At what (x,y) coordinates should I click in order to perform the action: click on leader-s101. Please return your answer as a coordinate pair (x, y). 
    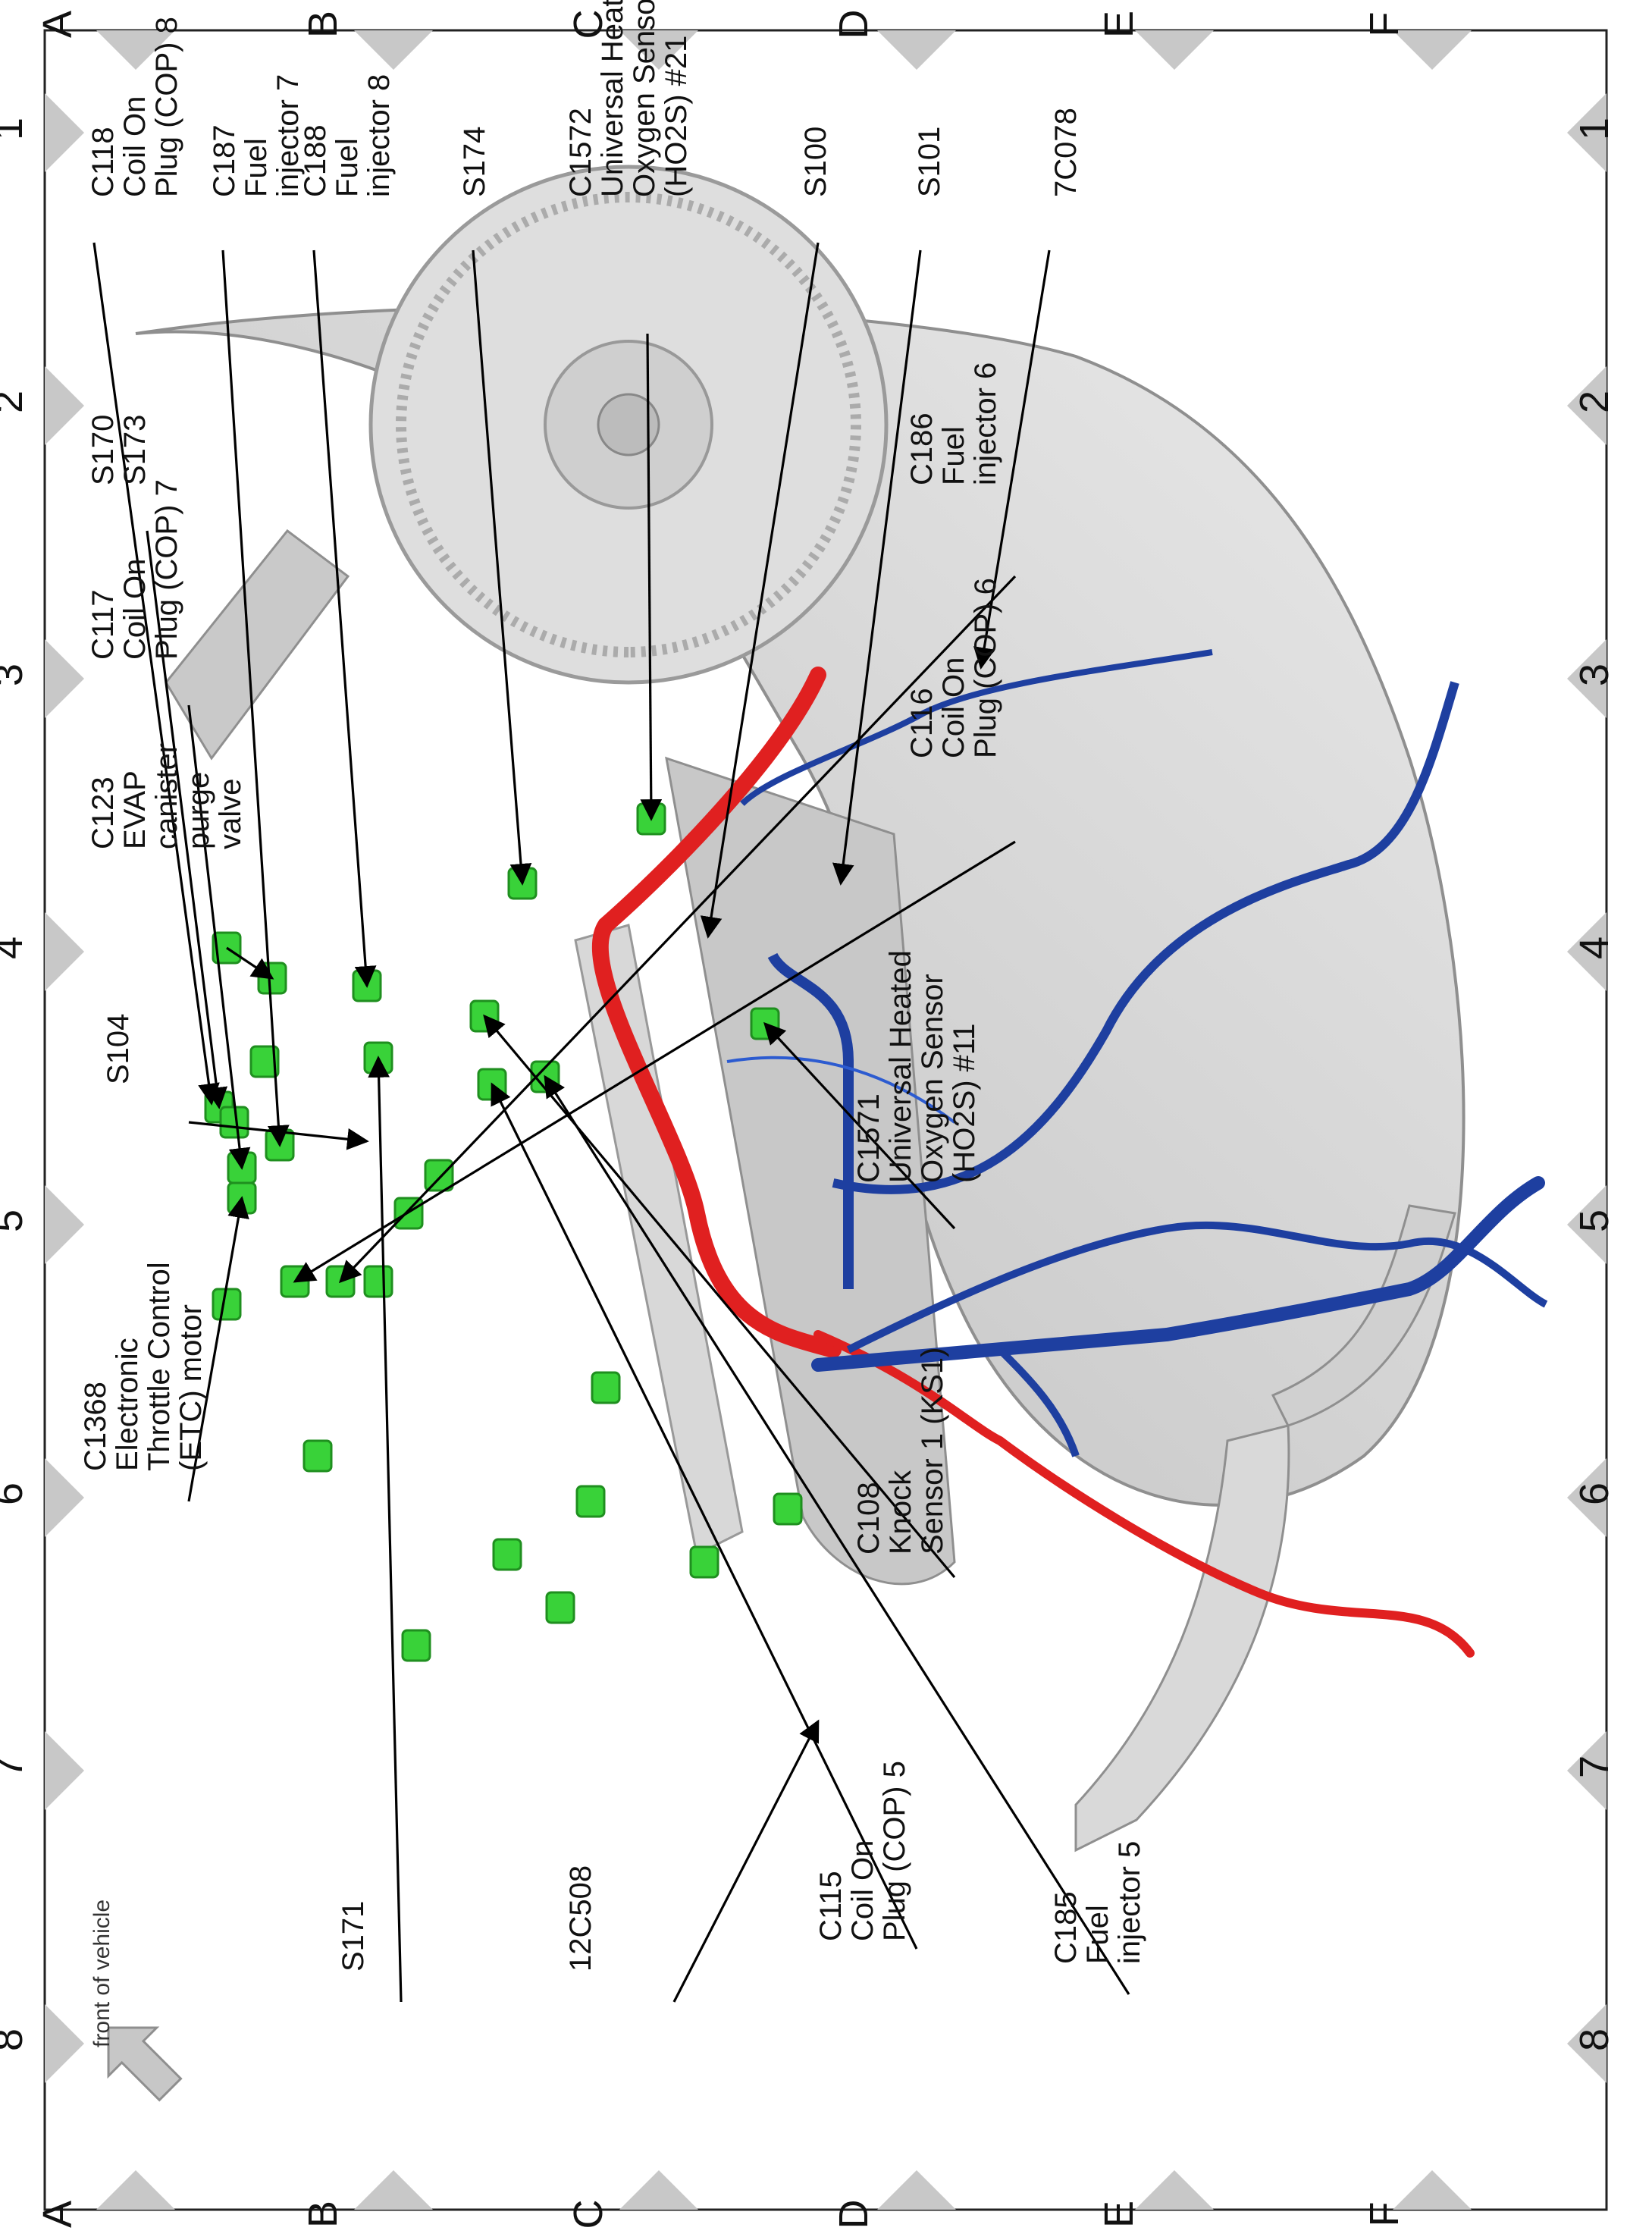
    Looking at the image, I should click on (877, 567).